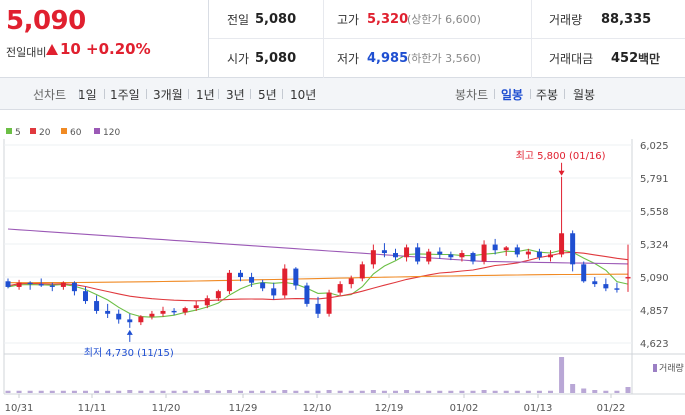 The image size is (685, 415). What do you see at coordinates (235, 95) in the screenshot?
I see `period-3y: 3년` at bounding box center [235, 95].